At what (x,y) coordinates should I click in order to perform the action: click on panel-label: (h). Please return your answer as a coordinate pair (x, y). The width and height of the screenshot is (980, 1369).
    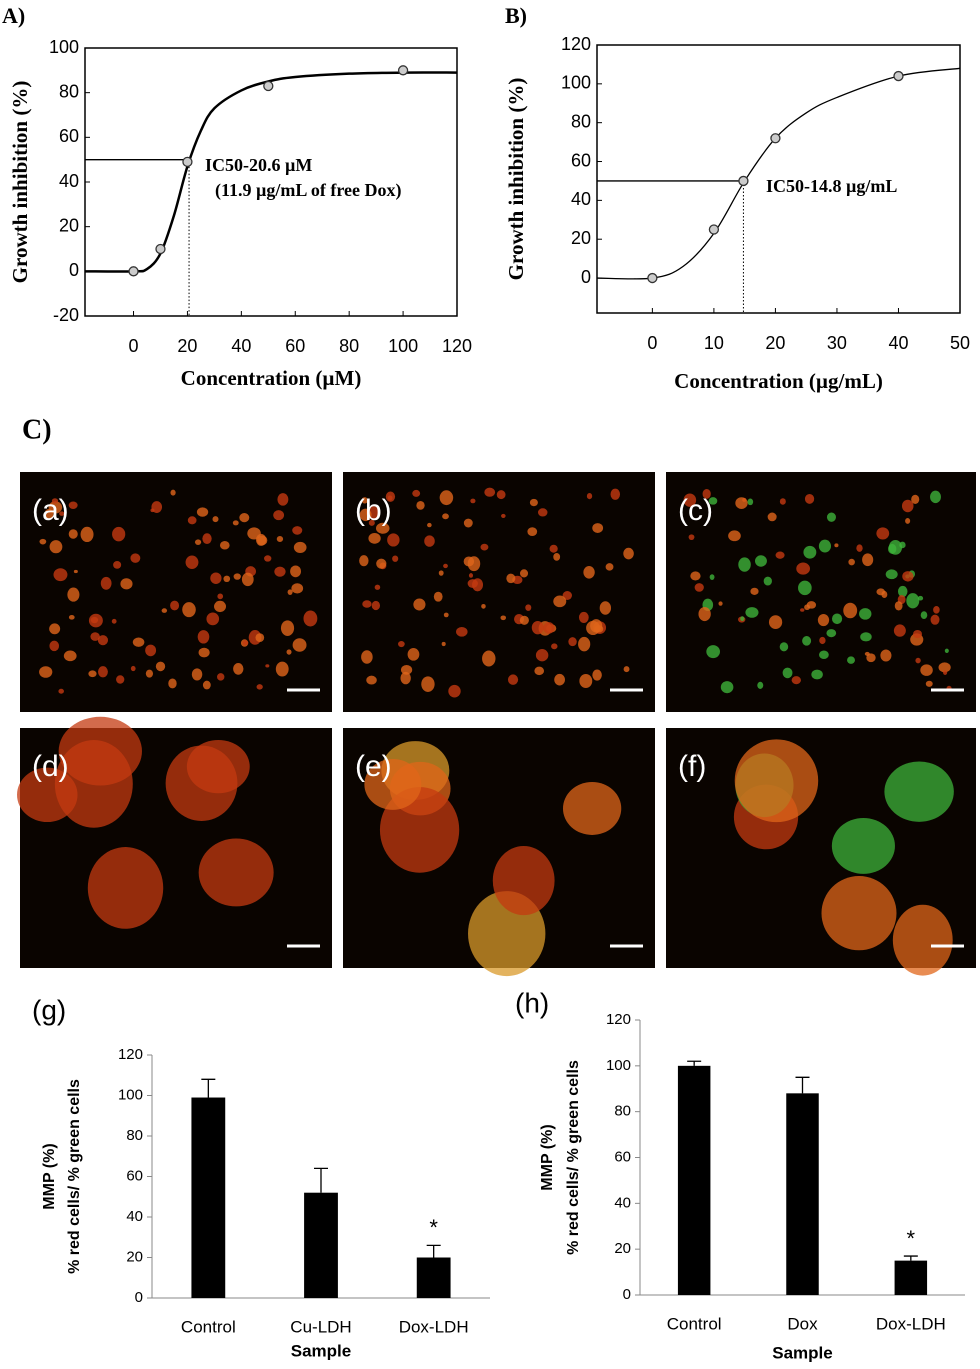
    Looking at the image, I should click on (532, 1002).